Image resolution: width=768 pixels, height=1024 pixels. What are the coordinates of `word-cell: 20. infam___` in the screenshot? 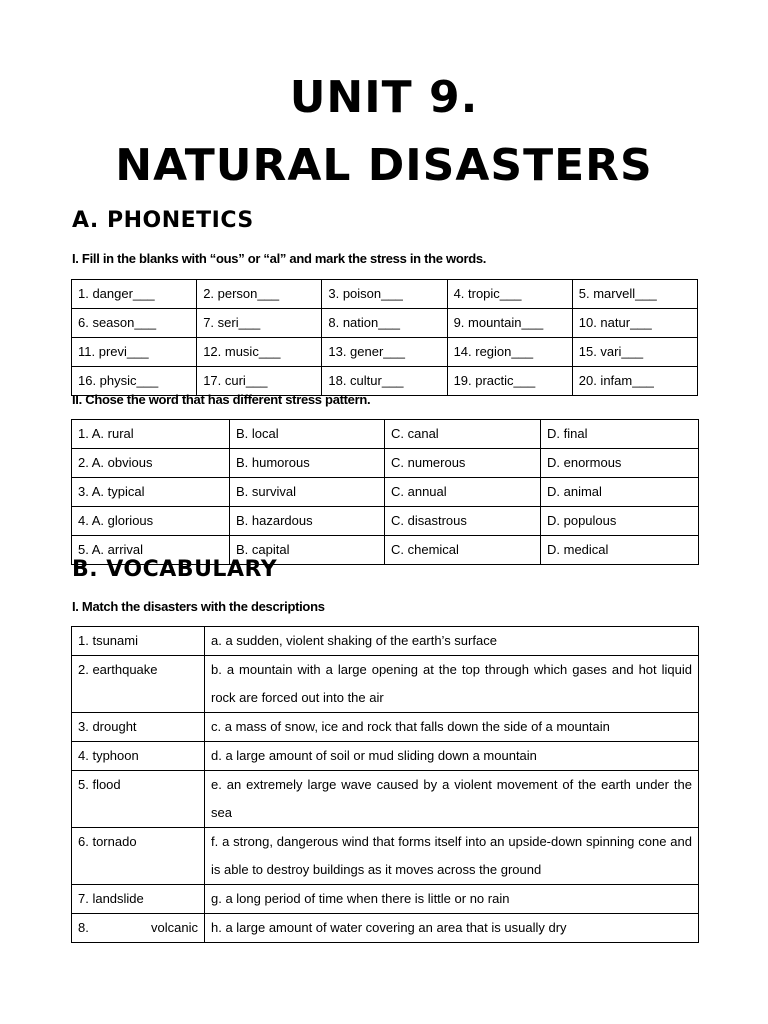 It's located at (635, 381).